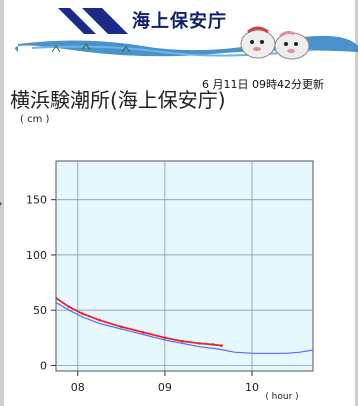  I want to click on x-axis-unit-label: ( hour ), so click(281, 397).